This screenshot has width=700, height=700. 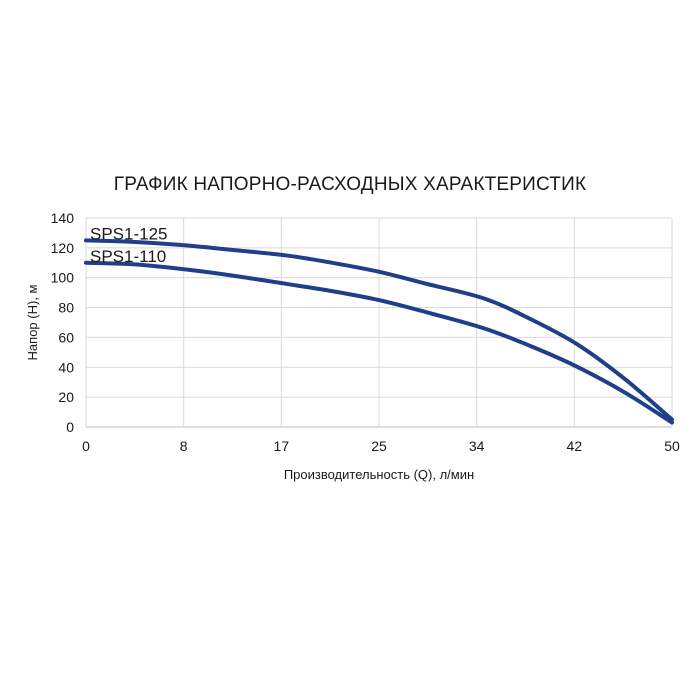 What do you see at coordinates (86, 446) in the screenshot?
I see `x-tick-label: 0` at bounding box center [86, 446].